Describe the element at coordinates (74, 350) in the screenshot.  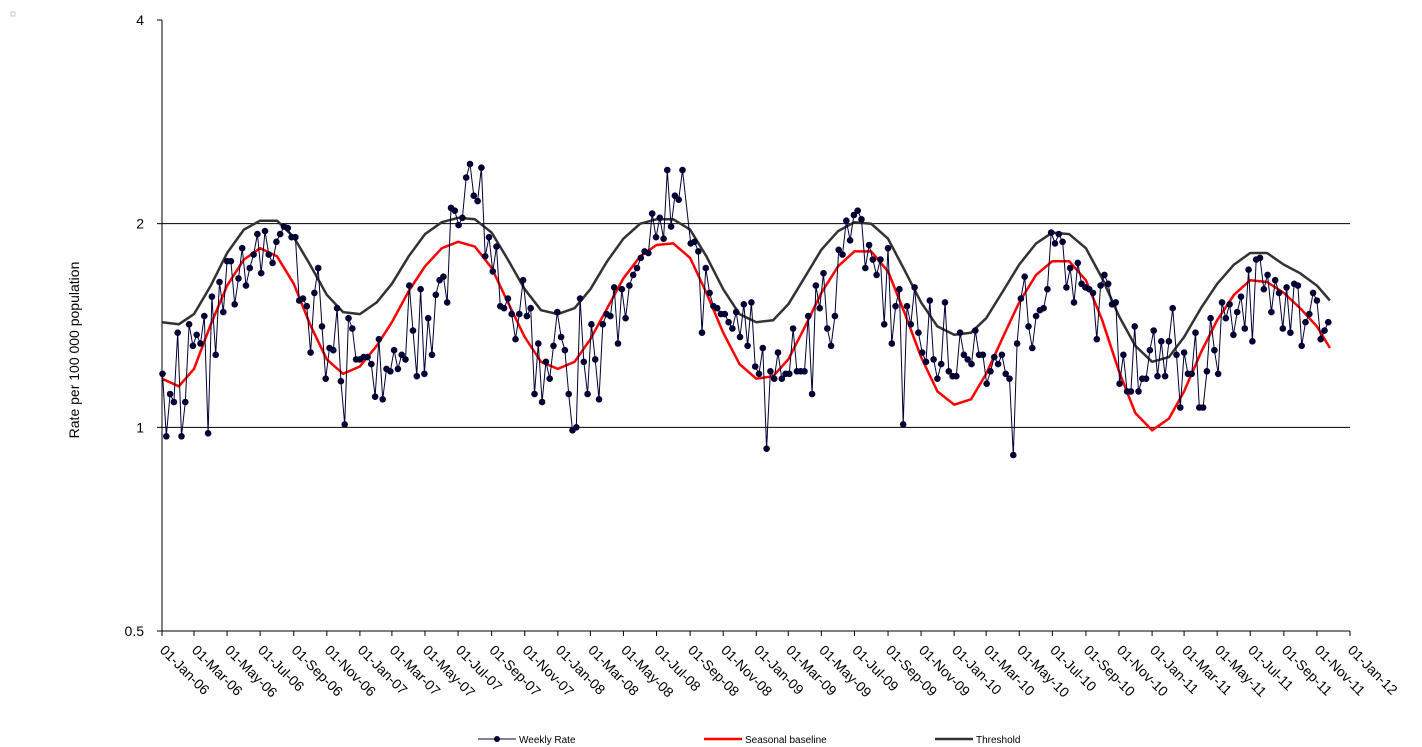
I see `y-axis-label: Rate per 100 000 population` at that location.